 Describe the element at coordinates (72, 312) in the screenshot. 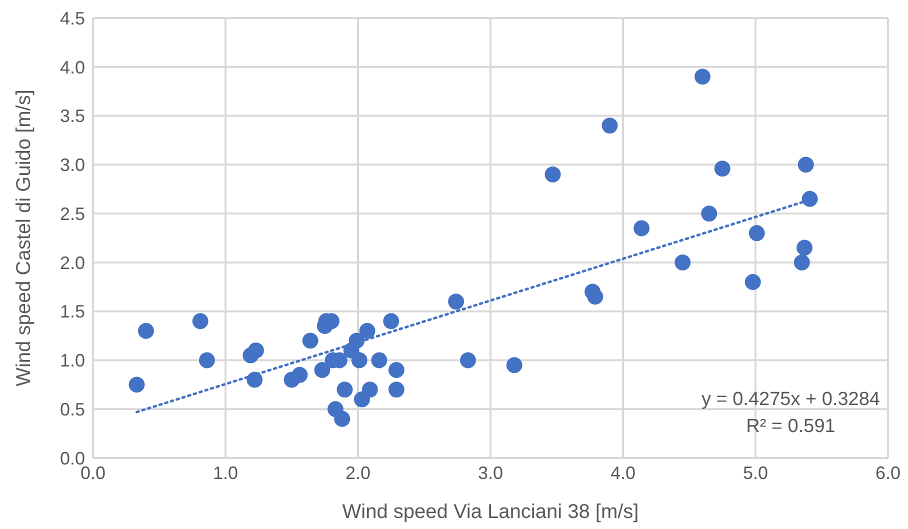

I see `y-tick-label: 1.5` at that location.